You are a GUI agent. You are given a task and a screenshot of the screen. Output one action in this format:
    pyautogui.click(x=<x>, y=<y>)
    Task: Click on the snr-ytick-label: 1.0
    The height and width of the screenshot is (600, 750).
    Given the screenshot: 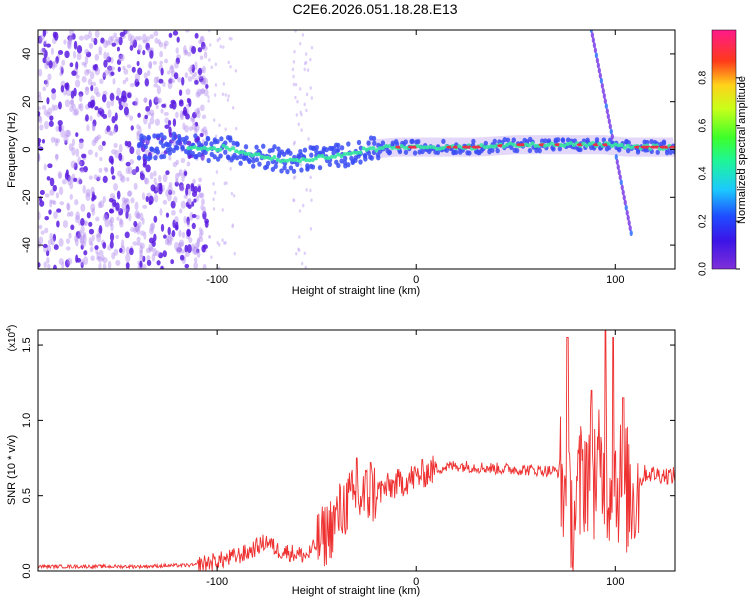 What is the action you would take?
    pyautogui.click(x=27, y=420)
    